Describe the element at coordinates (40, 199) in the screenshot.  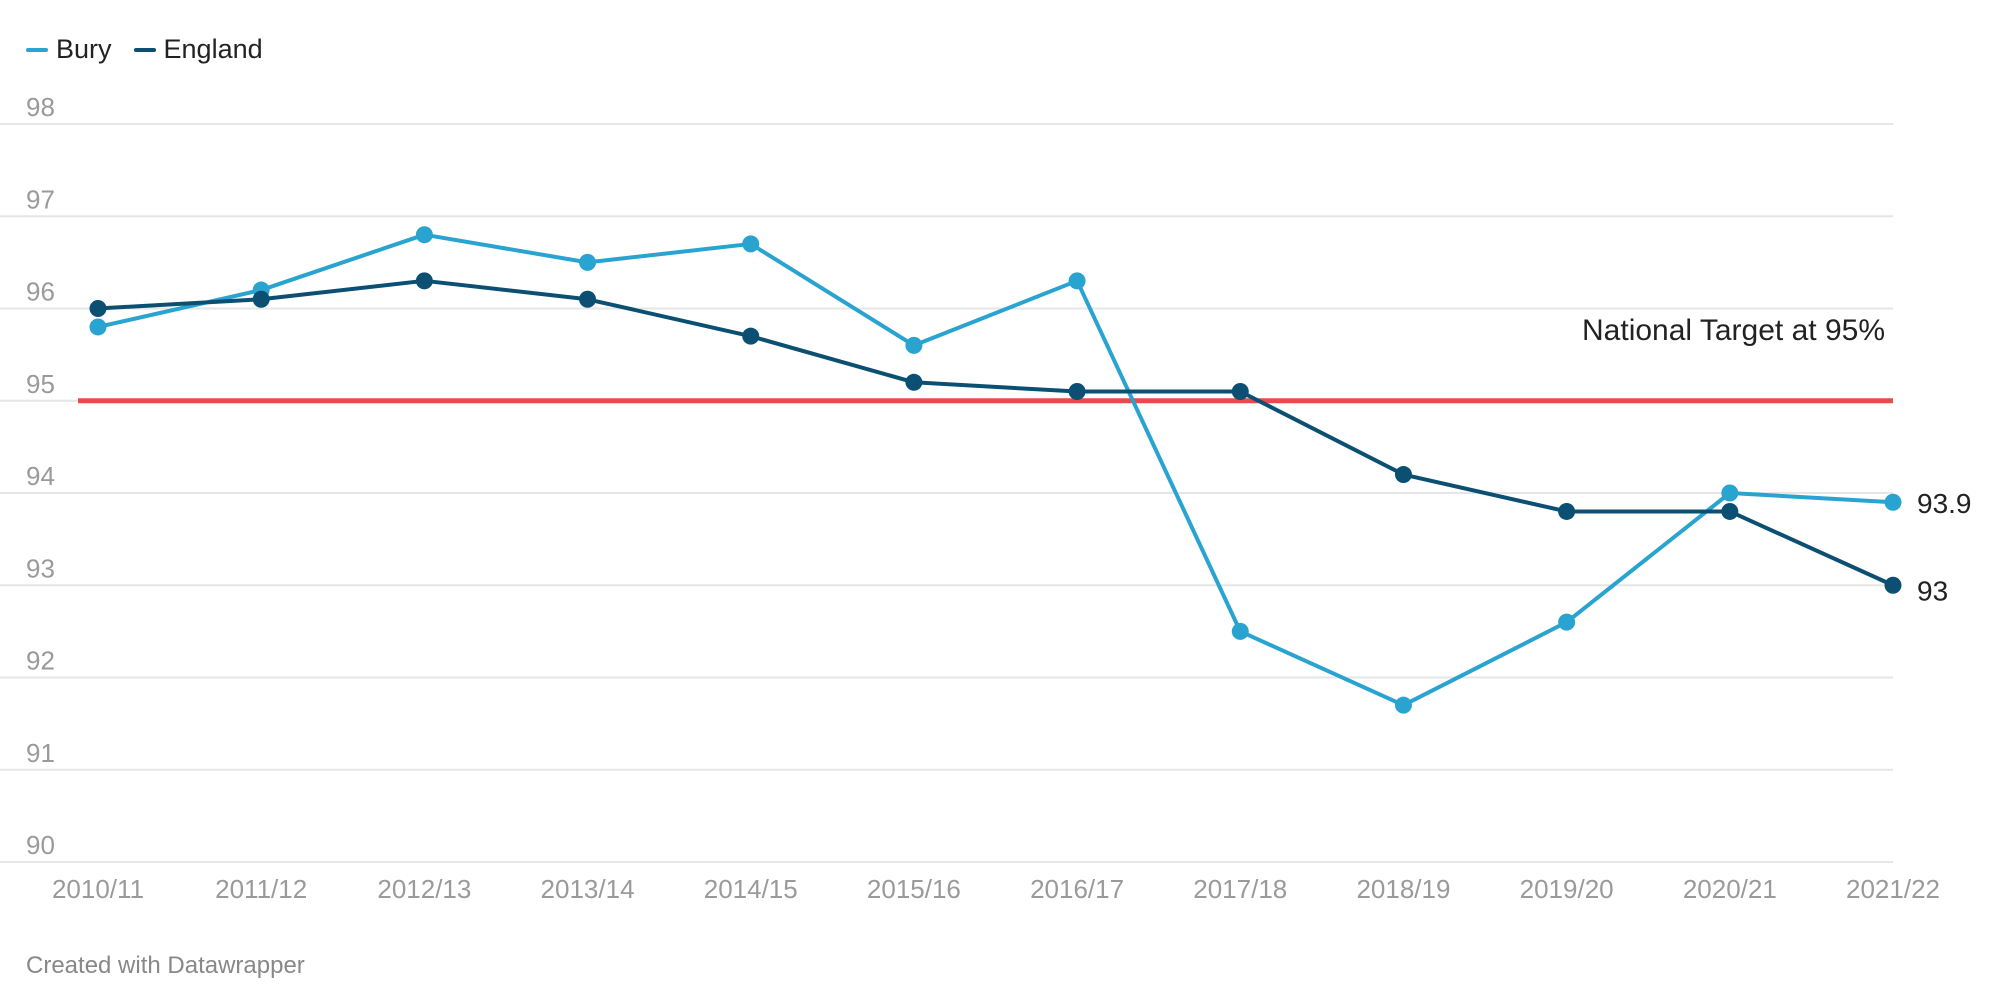
I see `y-tick-label-97: 97` at that location.